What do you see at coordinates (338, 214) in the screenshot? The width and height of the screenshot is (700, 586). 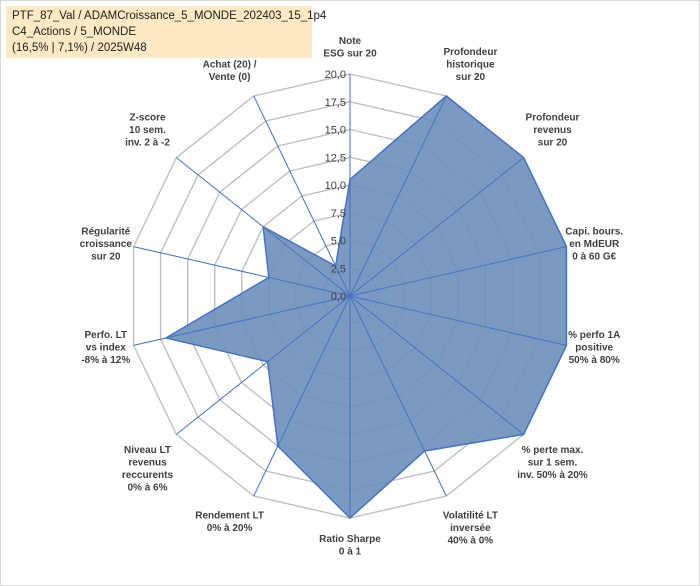 I see `tick-label: 7,5` at bounding box center [338, 214].